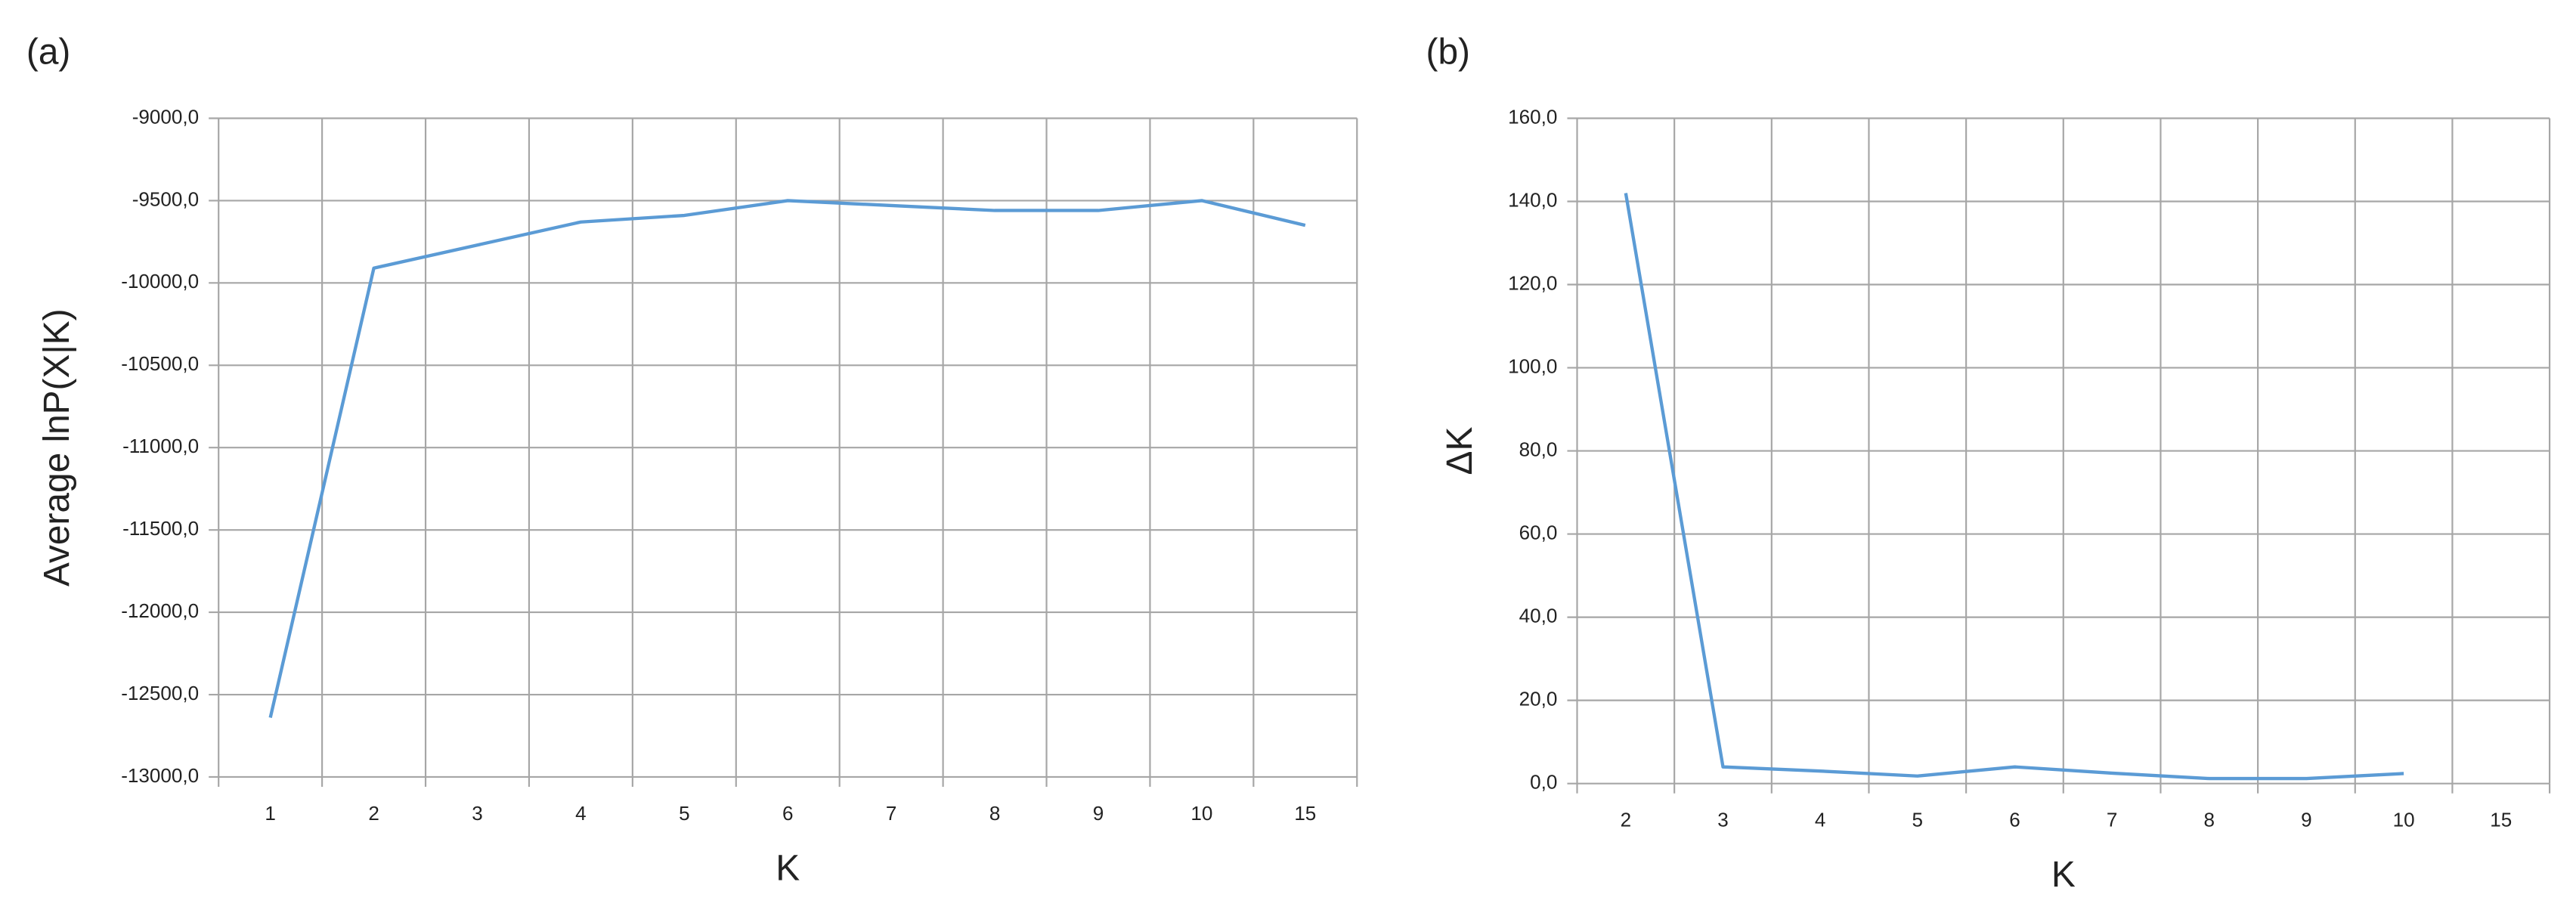 Image resolution: width=2576 pixels, height=910 pixels. I want to click on panel-label: (a), so click(48, 52).